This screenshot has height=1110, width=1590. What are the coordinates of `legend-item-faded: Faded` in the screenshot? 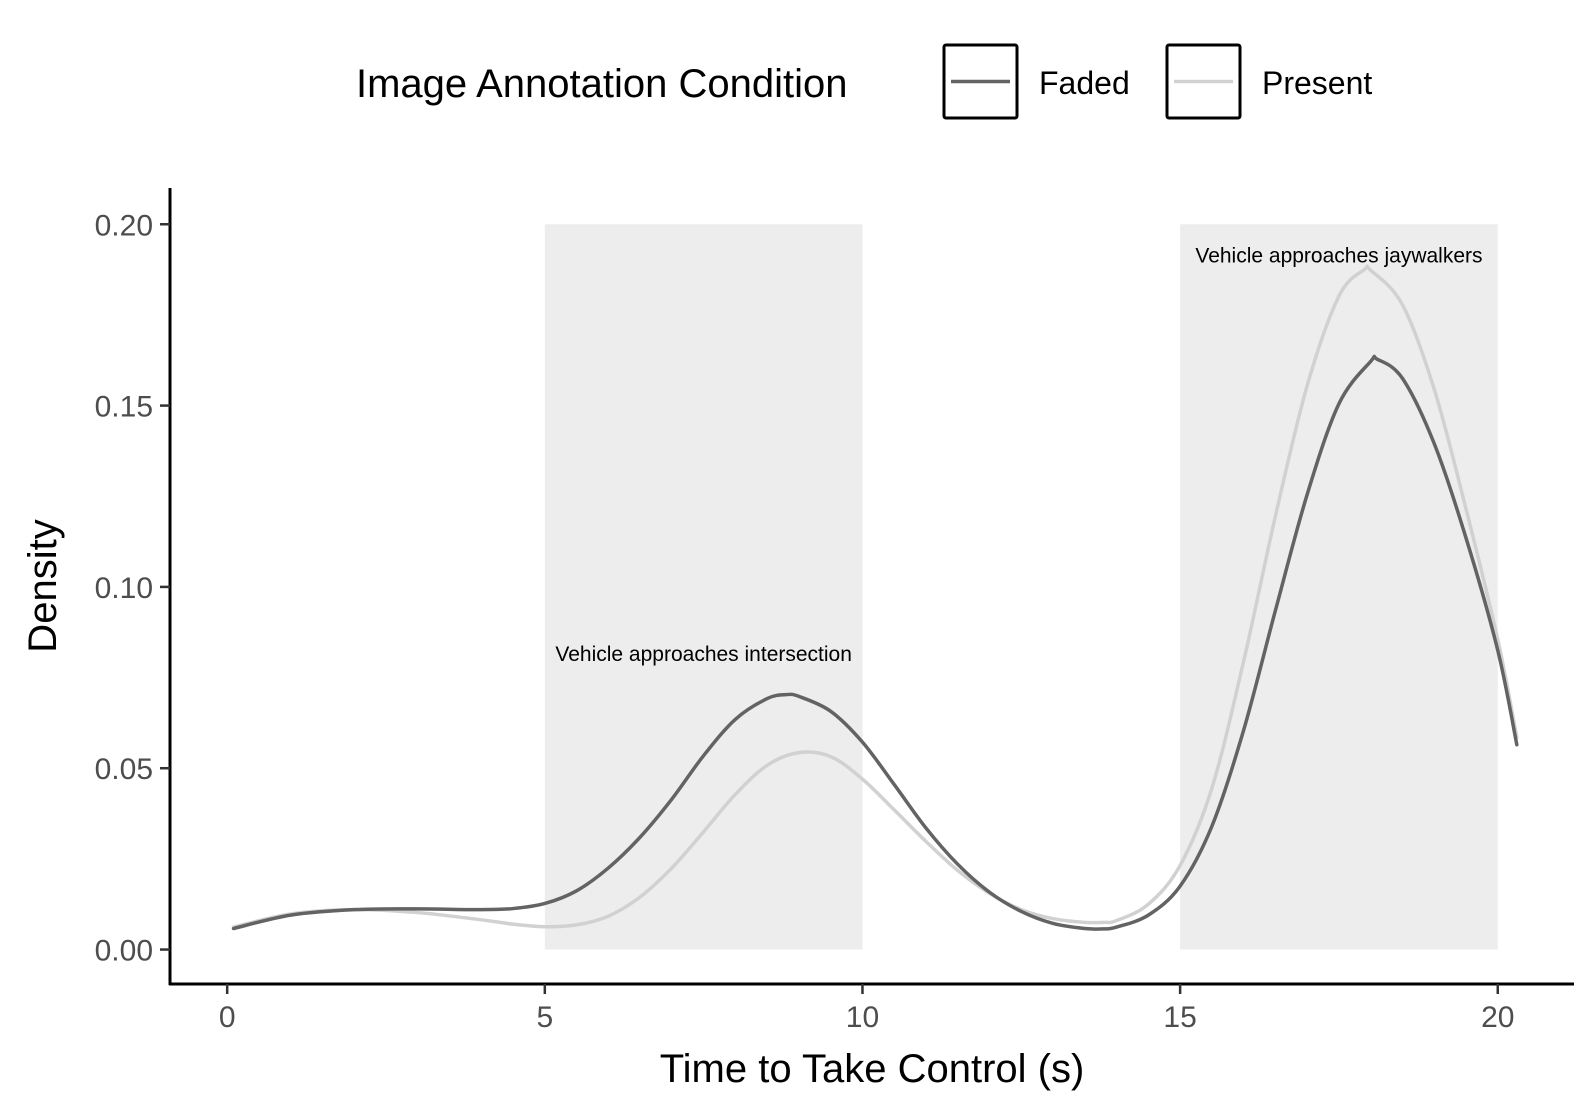 It's located at (1036, 81).